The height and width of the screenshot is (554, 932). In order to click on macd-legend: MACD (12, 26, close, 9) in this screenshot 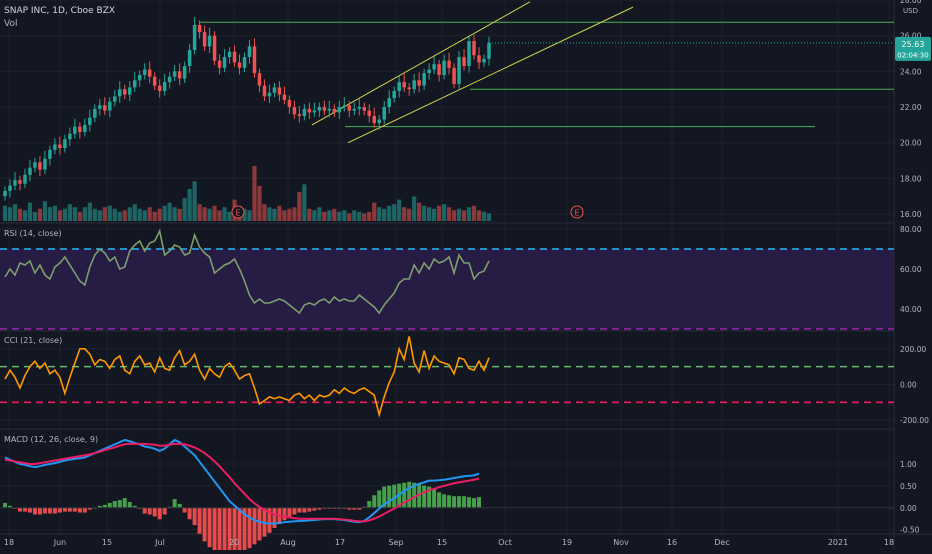, I will do `click(51, 439)`.